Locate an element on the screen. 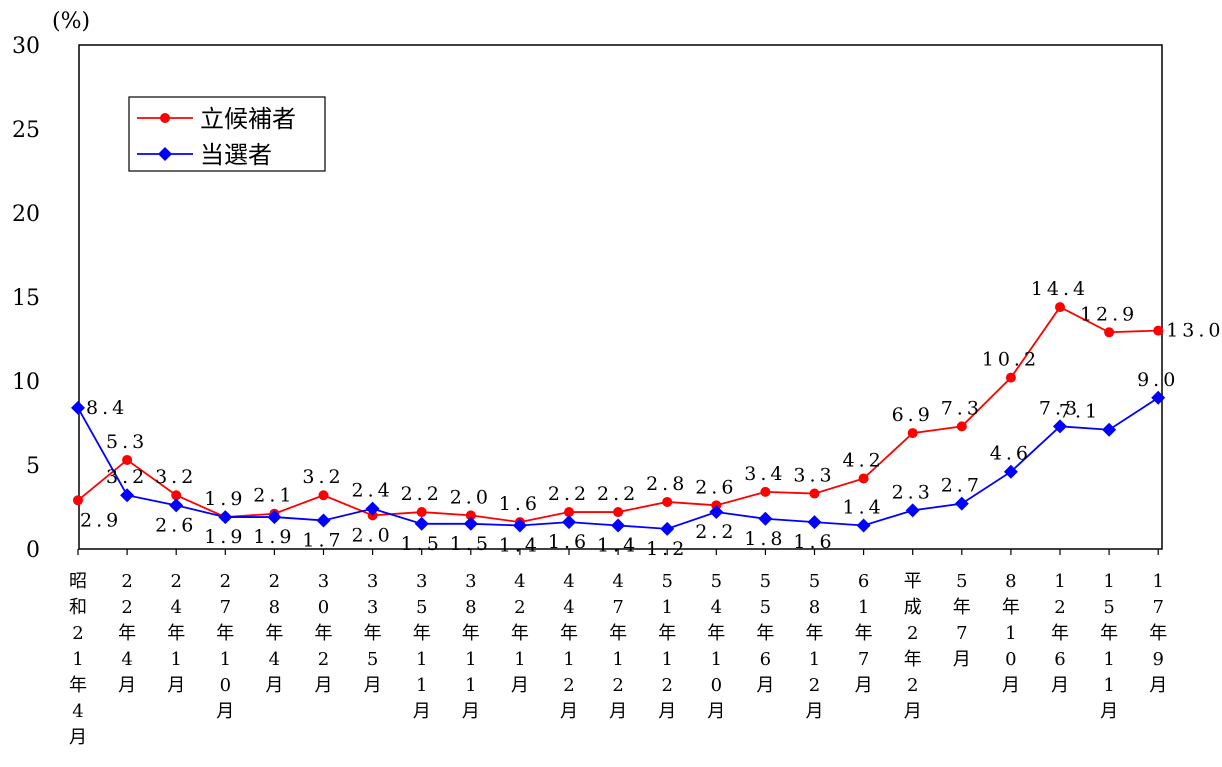  data-label-elected: 7.1 is located at coordinates (1080, 412).